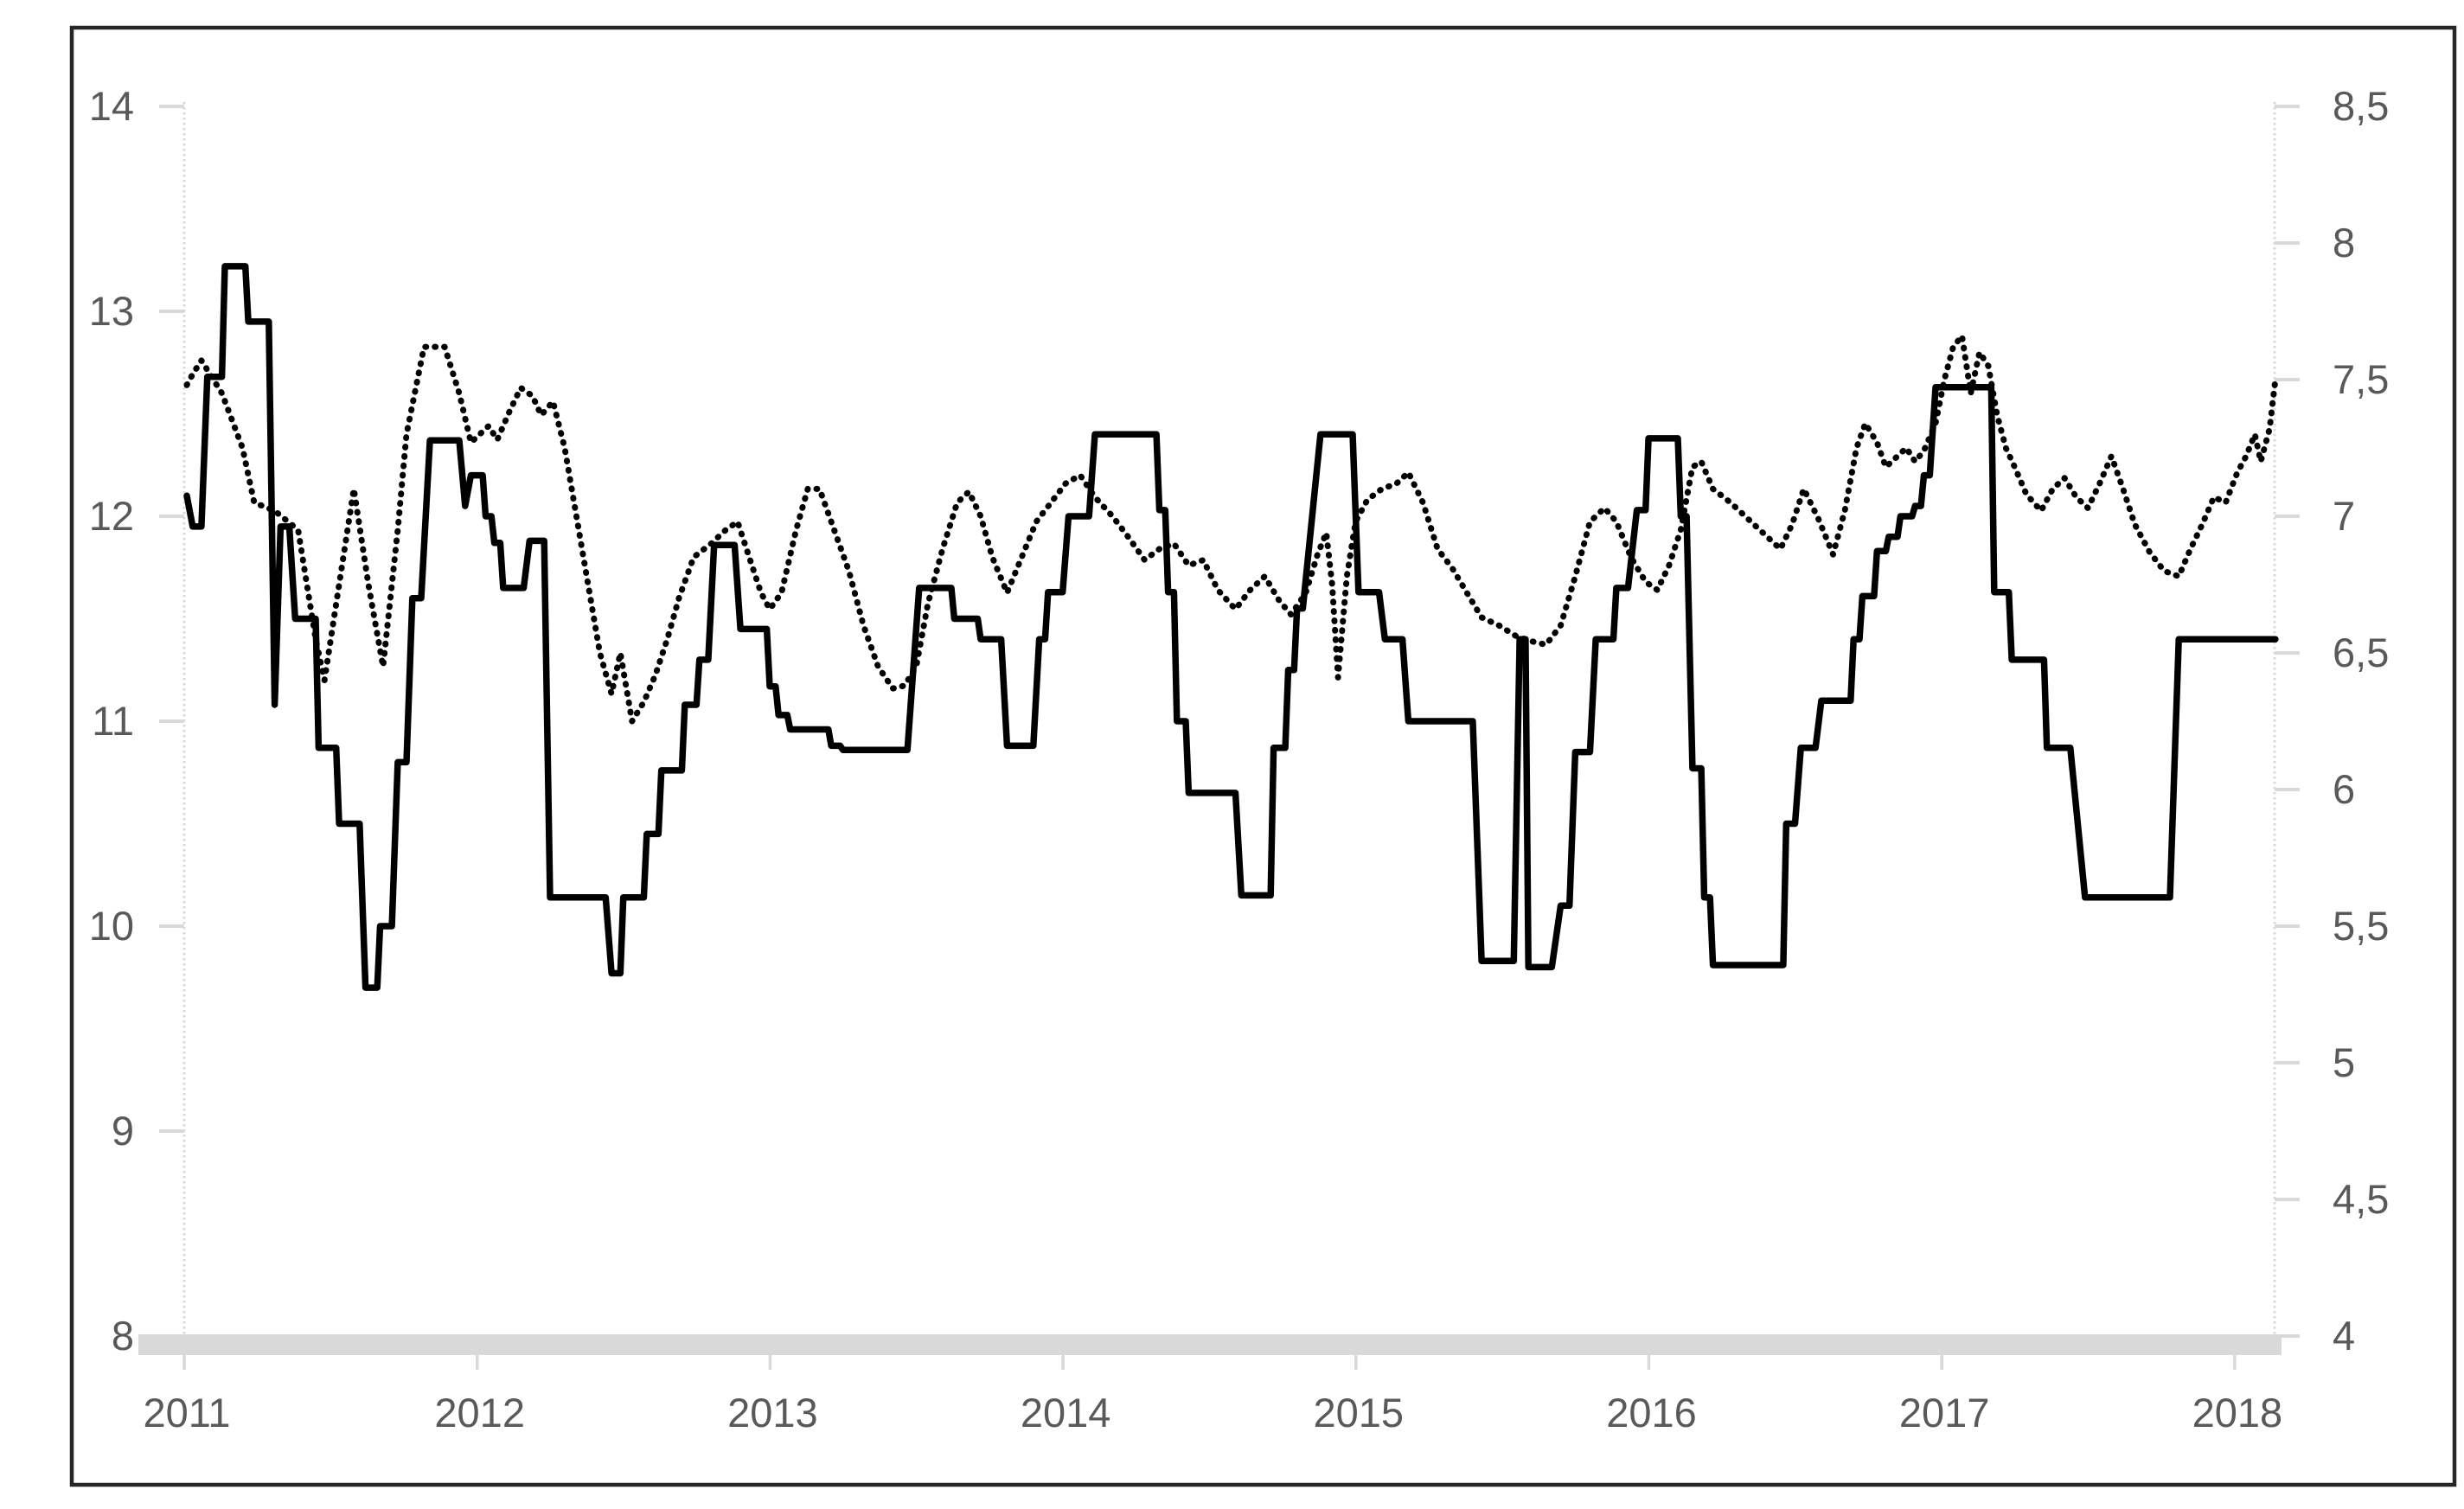  Describe the element at coordinates (111, 926) in the screenshot. I see `left-axis-tick-label: 10` at that location.